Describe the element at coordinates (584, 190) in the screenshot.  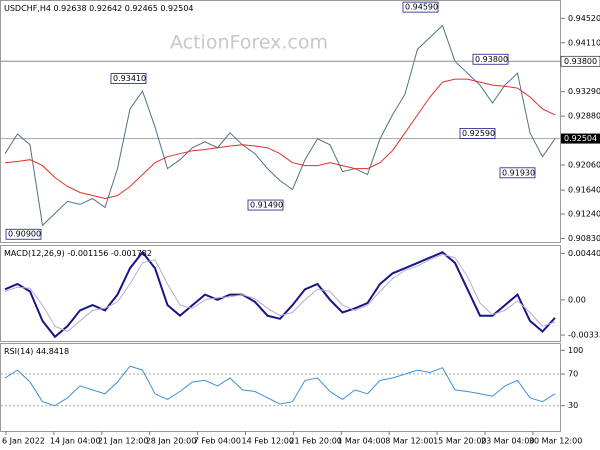
I see `y-tick-label: 0.91640` at that location.